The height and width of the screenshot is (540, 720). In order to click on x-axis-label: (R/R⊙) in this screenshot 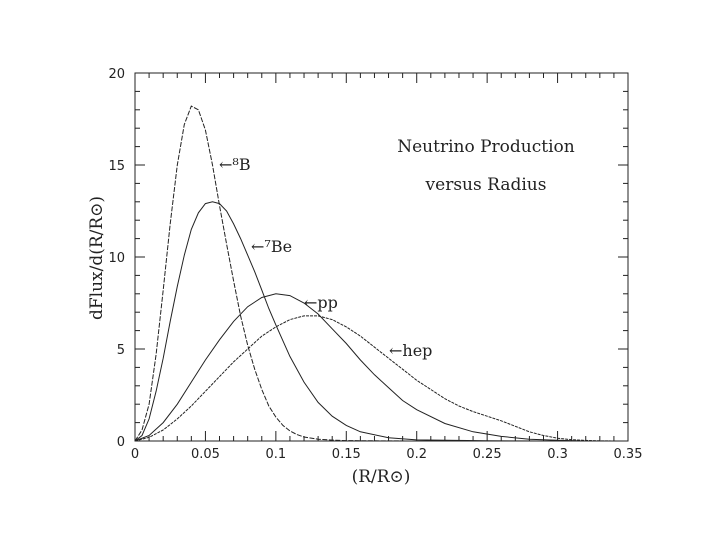, I will do `click(381, 477)`.